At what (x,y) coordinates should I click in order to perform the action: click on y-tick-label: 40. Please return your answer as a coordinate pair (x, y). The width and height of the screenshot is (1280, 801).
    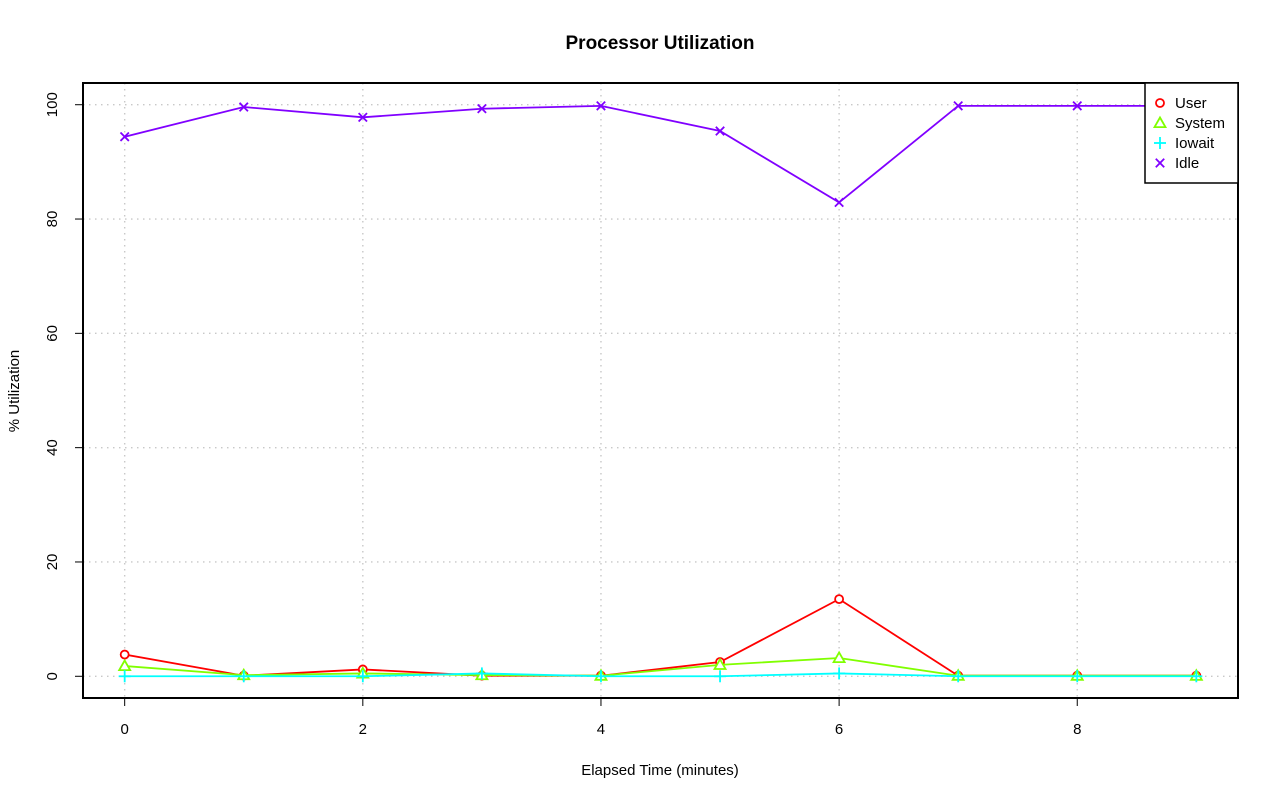
    Looking at the image, I should click on (52, 447).